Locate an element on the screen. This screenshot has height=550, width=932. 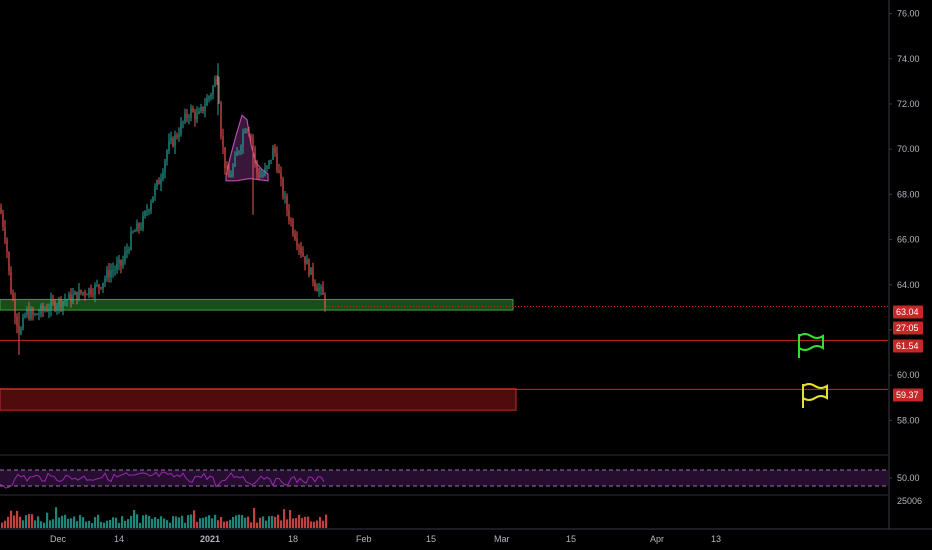
x-tick-label: 18 is located at coordinates (293, 539).